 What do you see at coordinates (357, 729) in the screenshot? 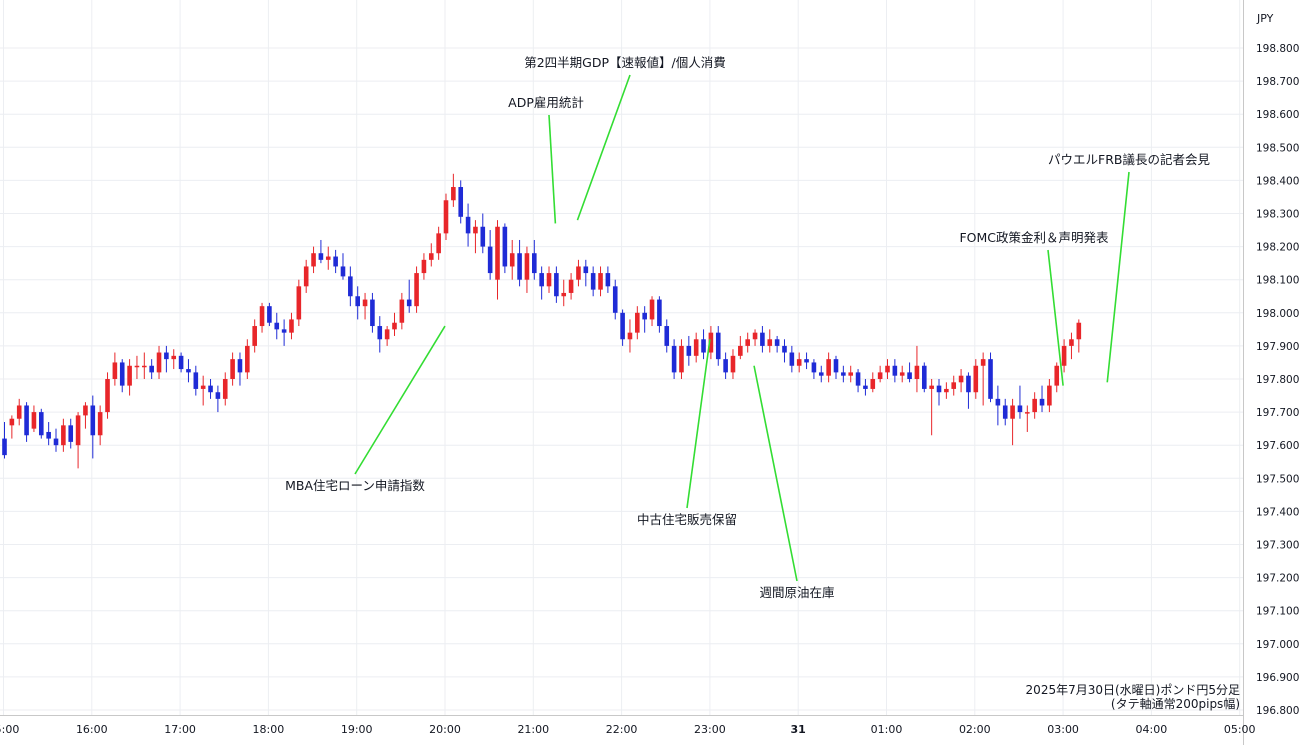
I see `x-tick-label: 19:00` at bounding box center [357, 729].